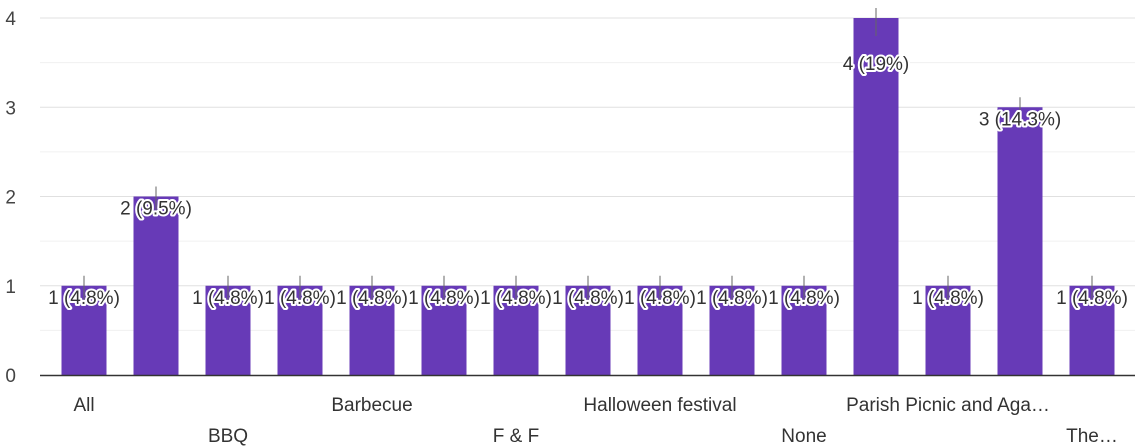 This screenshot has width=1135, height=448. I want to click on x-category-label: BBQ, so click(228, 436).